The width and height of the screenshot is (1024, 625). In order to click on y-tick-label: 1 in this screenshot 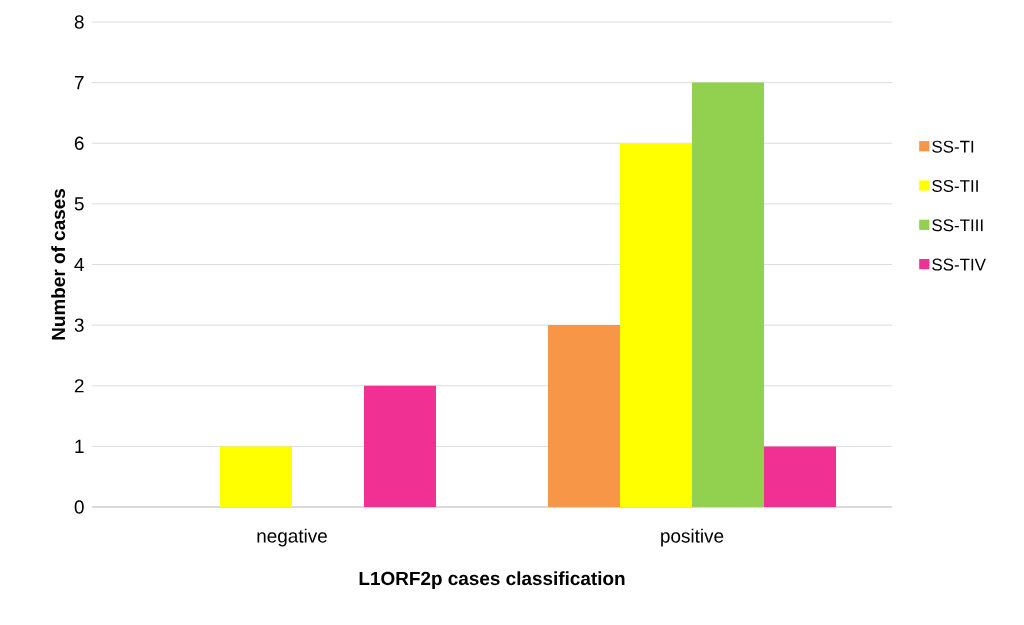, I will do `click(79, 446)`.